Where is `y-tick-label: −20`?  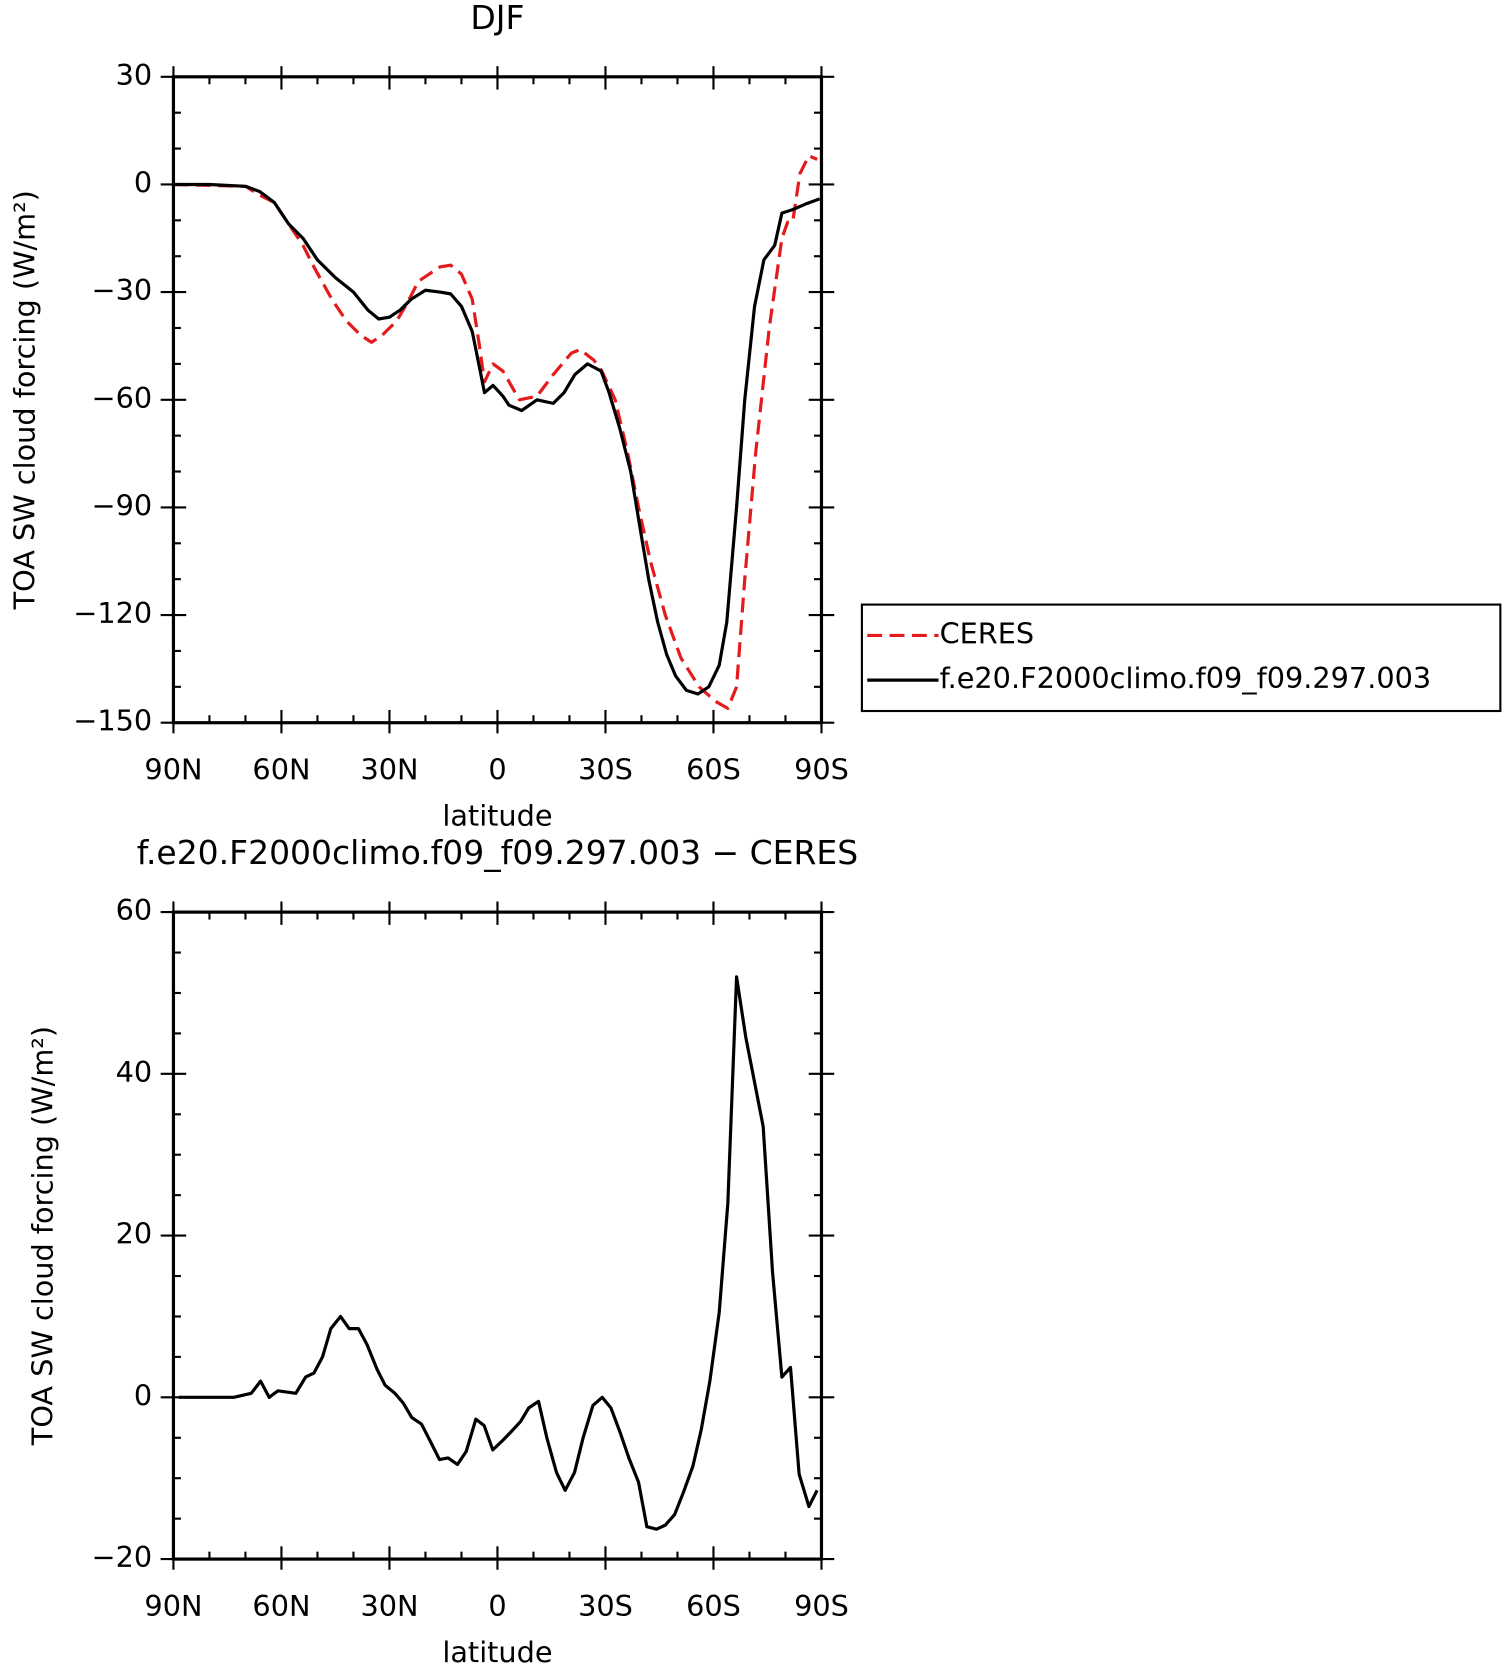 y-tick-label: −20 is located at coordinates (122, 1557).